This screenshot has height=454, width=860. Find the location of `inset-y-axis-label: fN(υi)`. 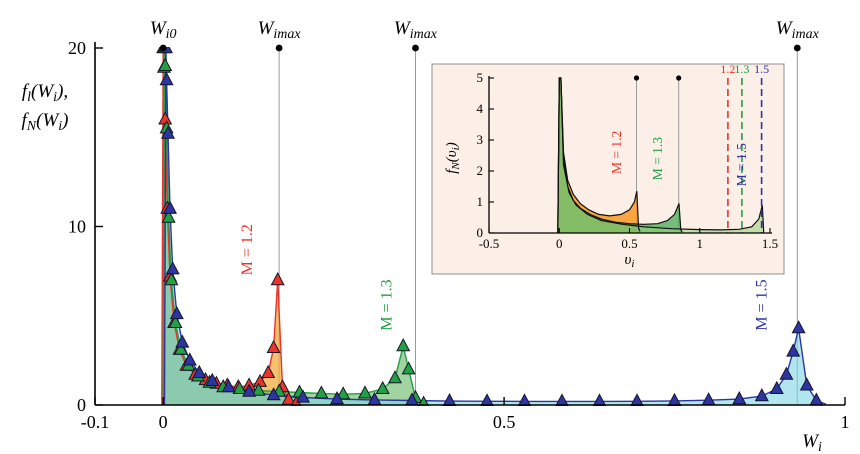

inset-y-axis-label: fN(υi) is located at coordinates (453, 157).